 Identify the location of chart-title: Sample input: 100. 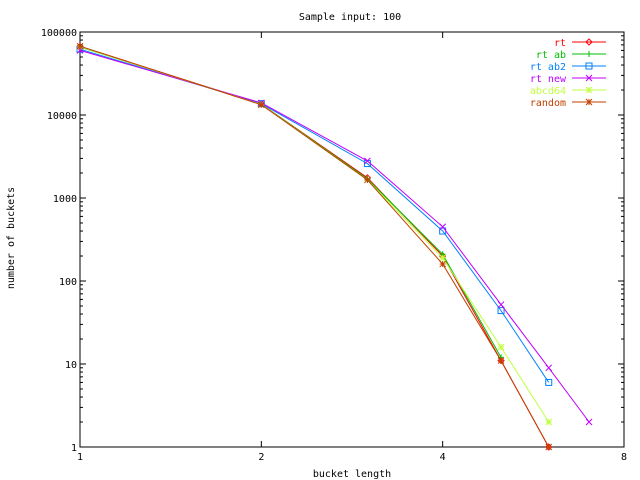
(350, 17).